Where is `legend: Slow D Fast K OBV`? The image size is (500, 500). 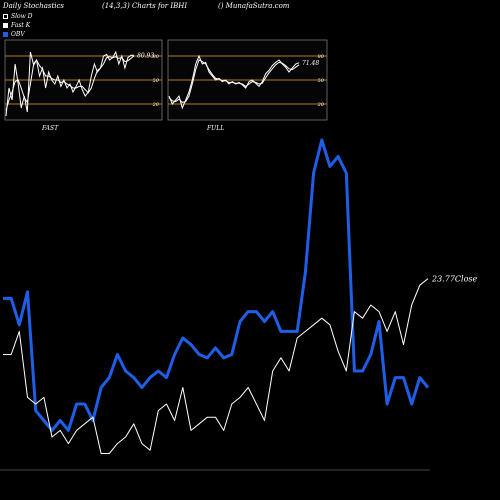 legend: Slow D Fast K OBV is located at coordinates (18, 25).